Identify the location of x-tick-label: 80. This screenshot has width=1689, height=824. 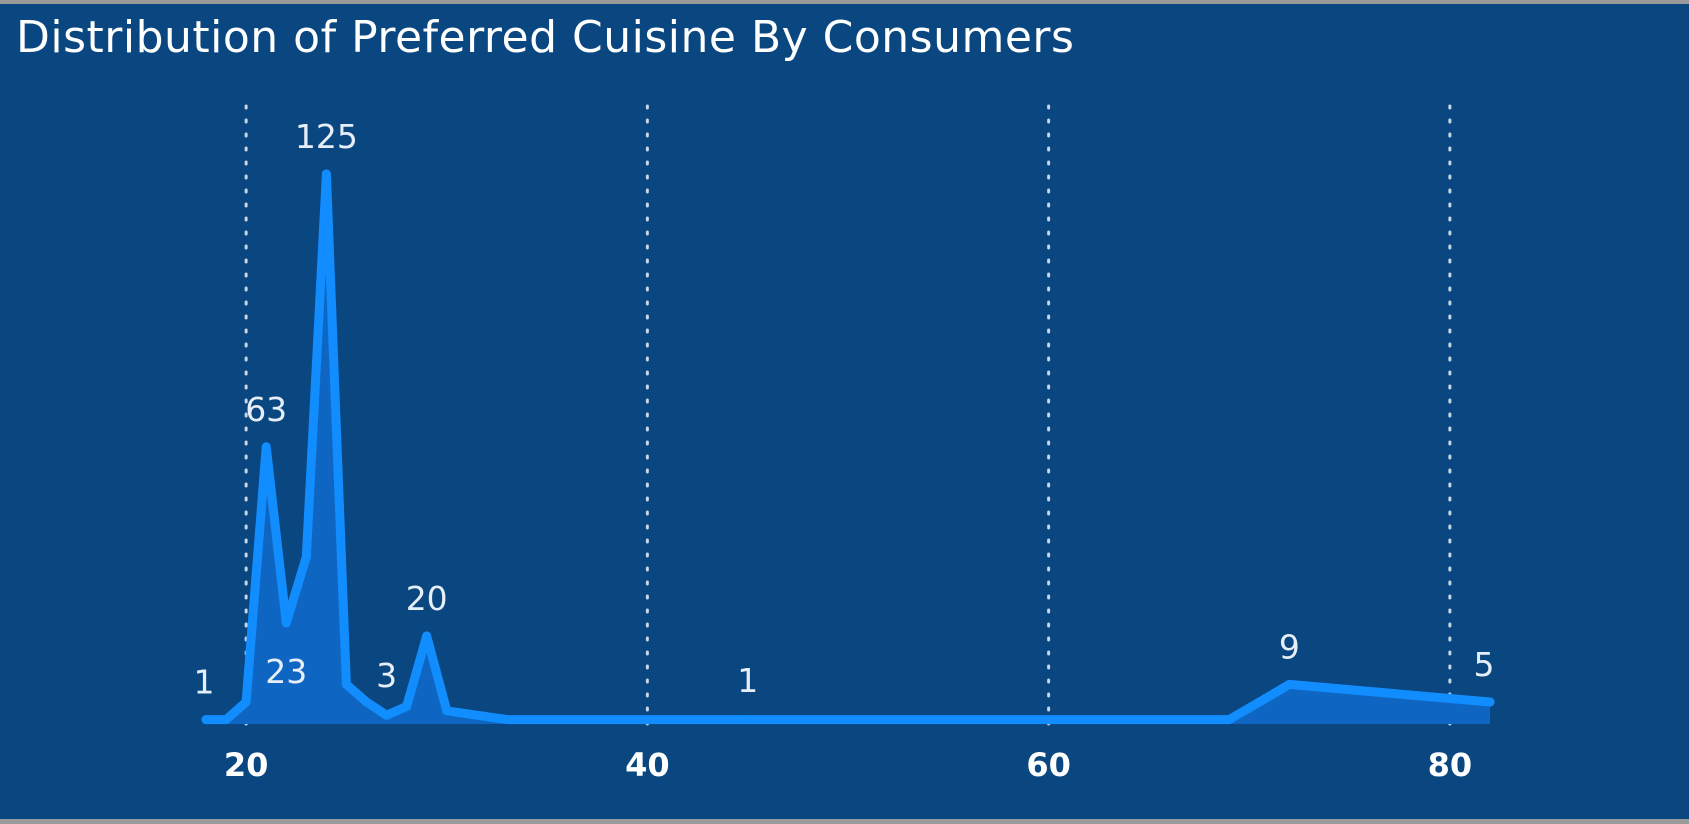
(1450, 765).